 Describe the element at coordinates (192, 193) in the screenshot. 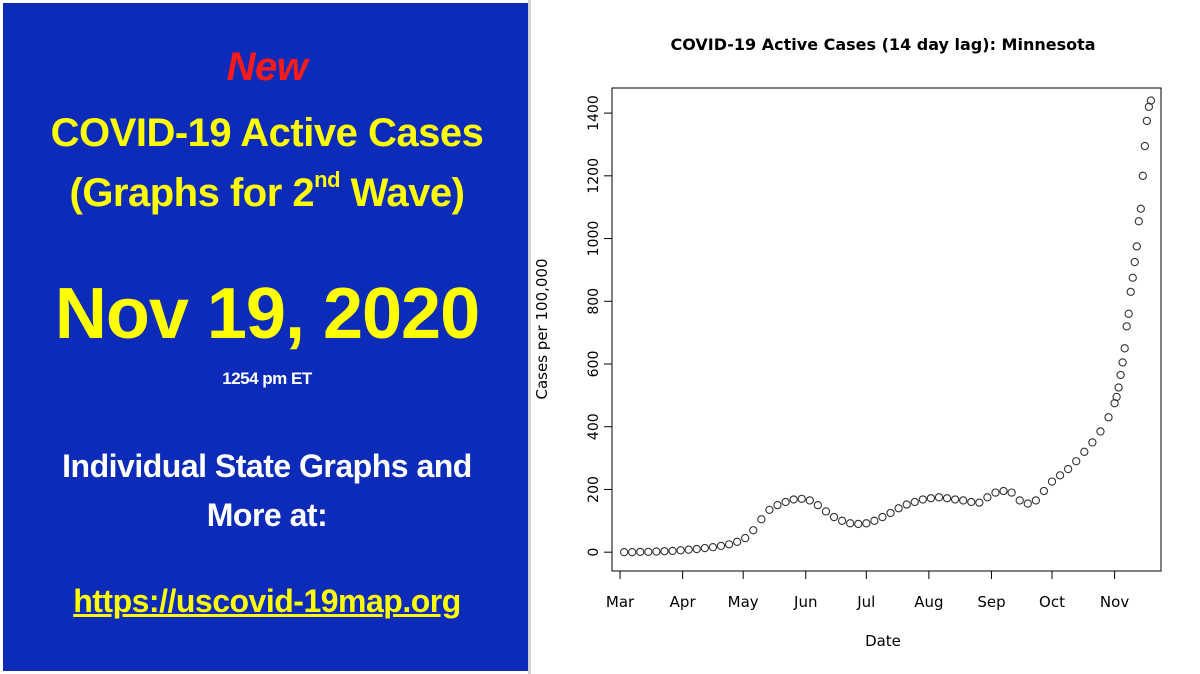

I see `headline-line-2-prefix: (Graphs for 2` at that location.